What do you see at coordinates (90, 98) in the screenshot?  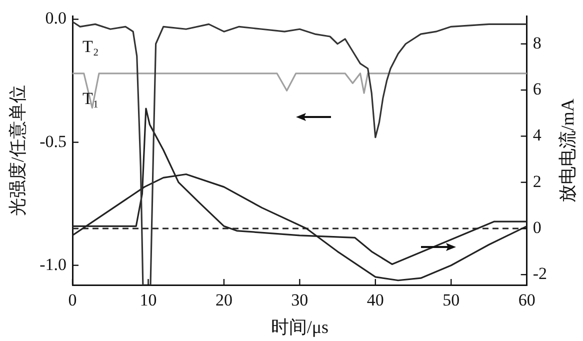 I see `series-label: T₁` at bounding box center [90, 98].